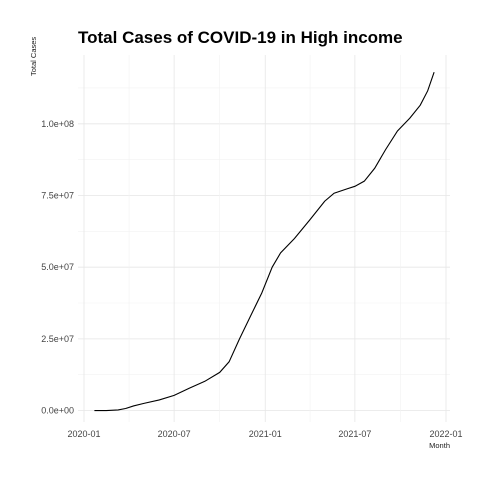 This screenshot has height=480, width=480. I want to click on y-tick-label: 0.0e+00, so click(57, 411).